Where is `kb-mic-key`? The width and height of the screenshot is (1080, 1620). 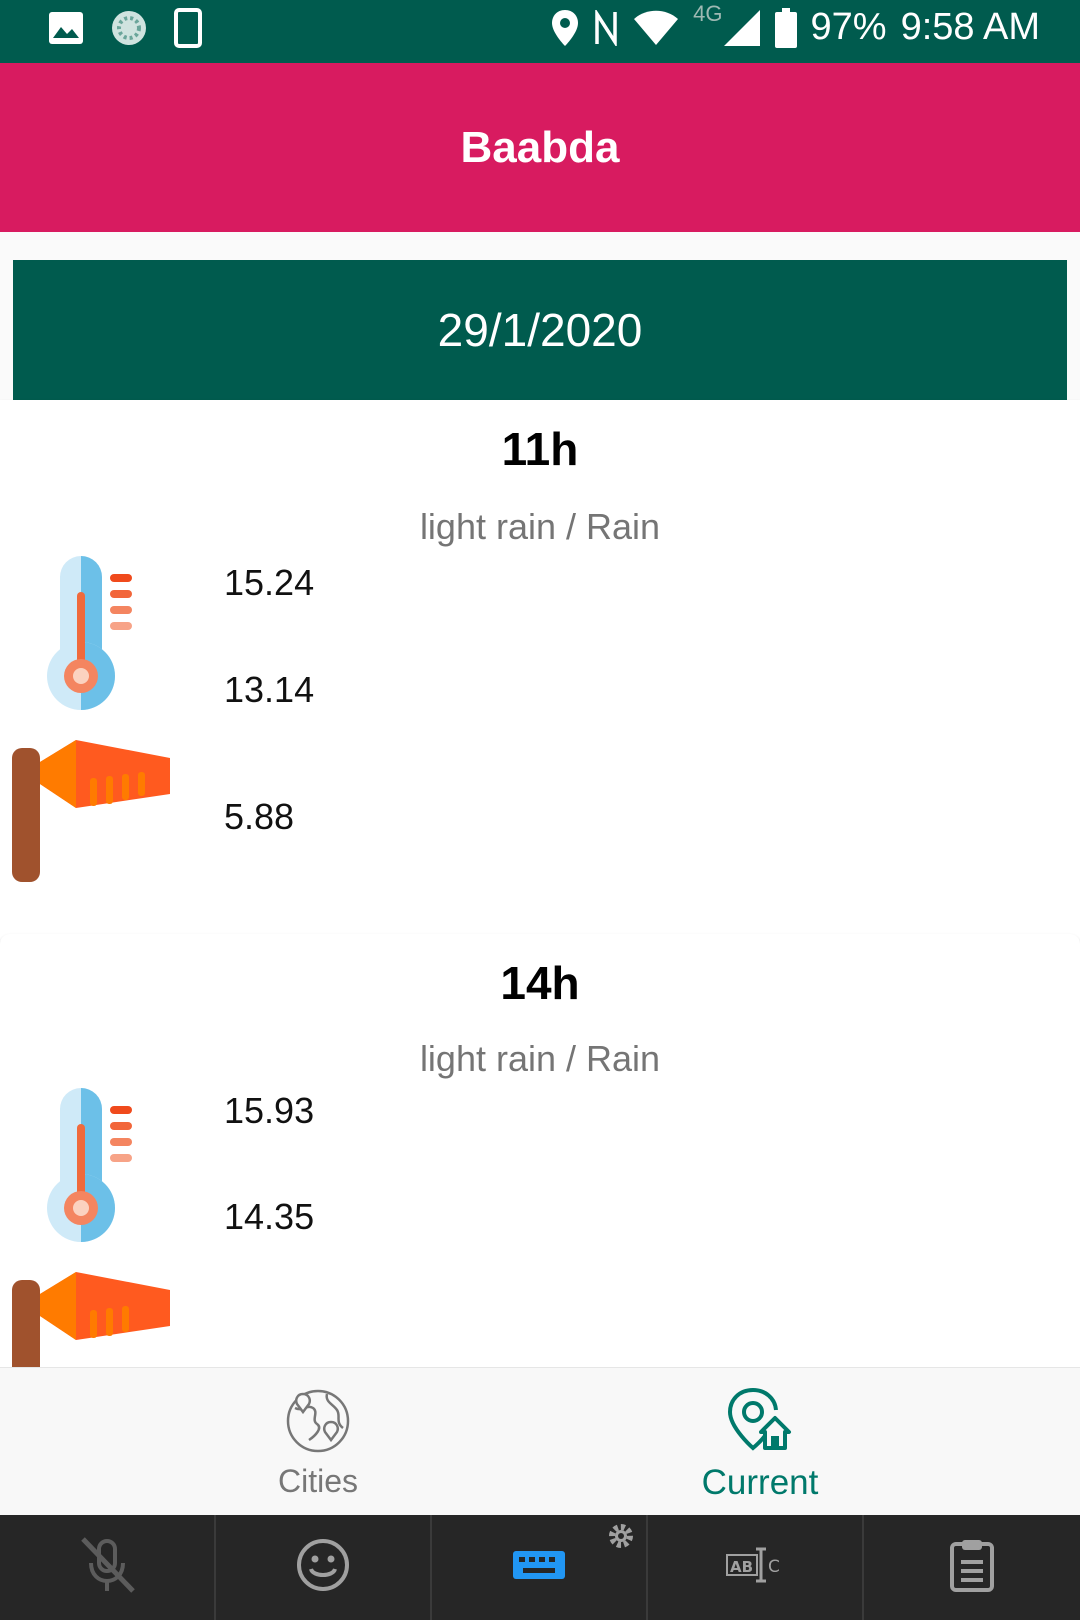 kb-mic-key is located at coordinates (108, 1567).